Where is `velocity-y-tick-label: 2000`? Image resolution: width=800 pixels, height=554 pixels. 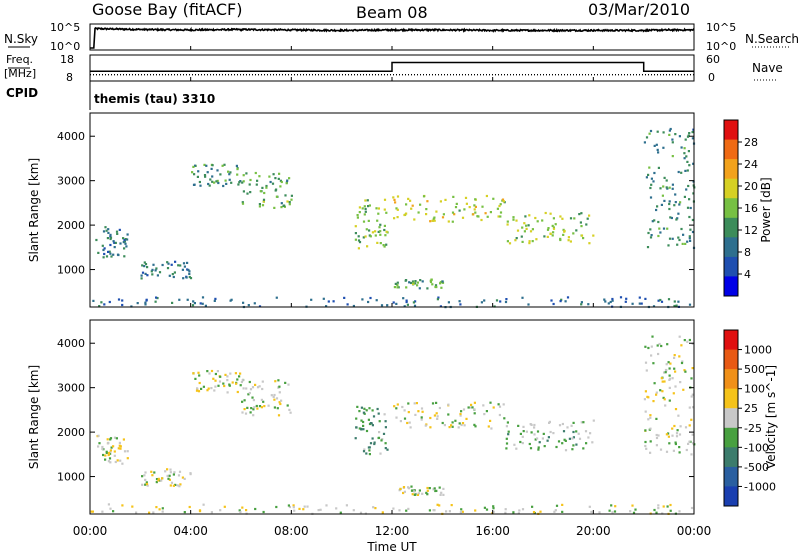 velocity-y-tick-label: 2000 is located at coordinates (71, 432).